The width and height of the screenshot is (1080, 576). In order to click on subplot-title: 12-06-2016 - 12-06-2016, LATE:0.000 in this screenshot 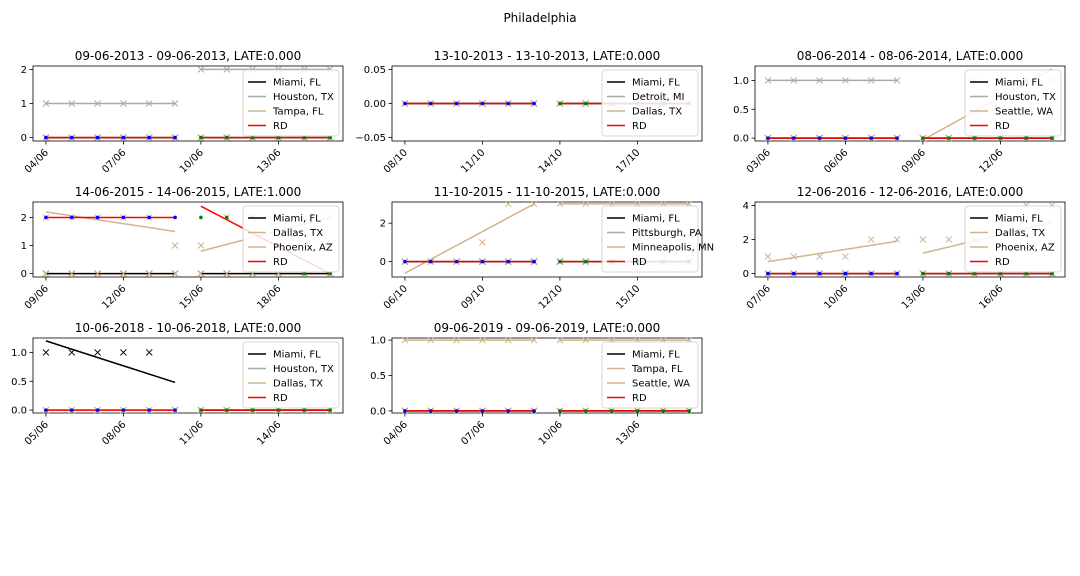, I will do `click(910, 192)`.